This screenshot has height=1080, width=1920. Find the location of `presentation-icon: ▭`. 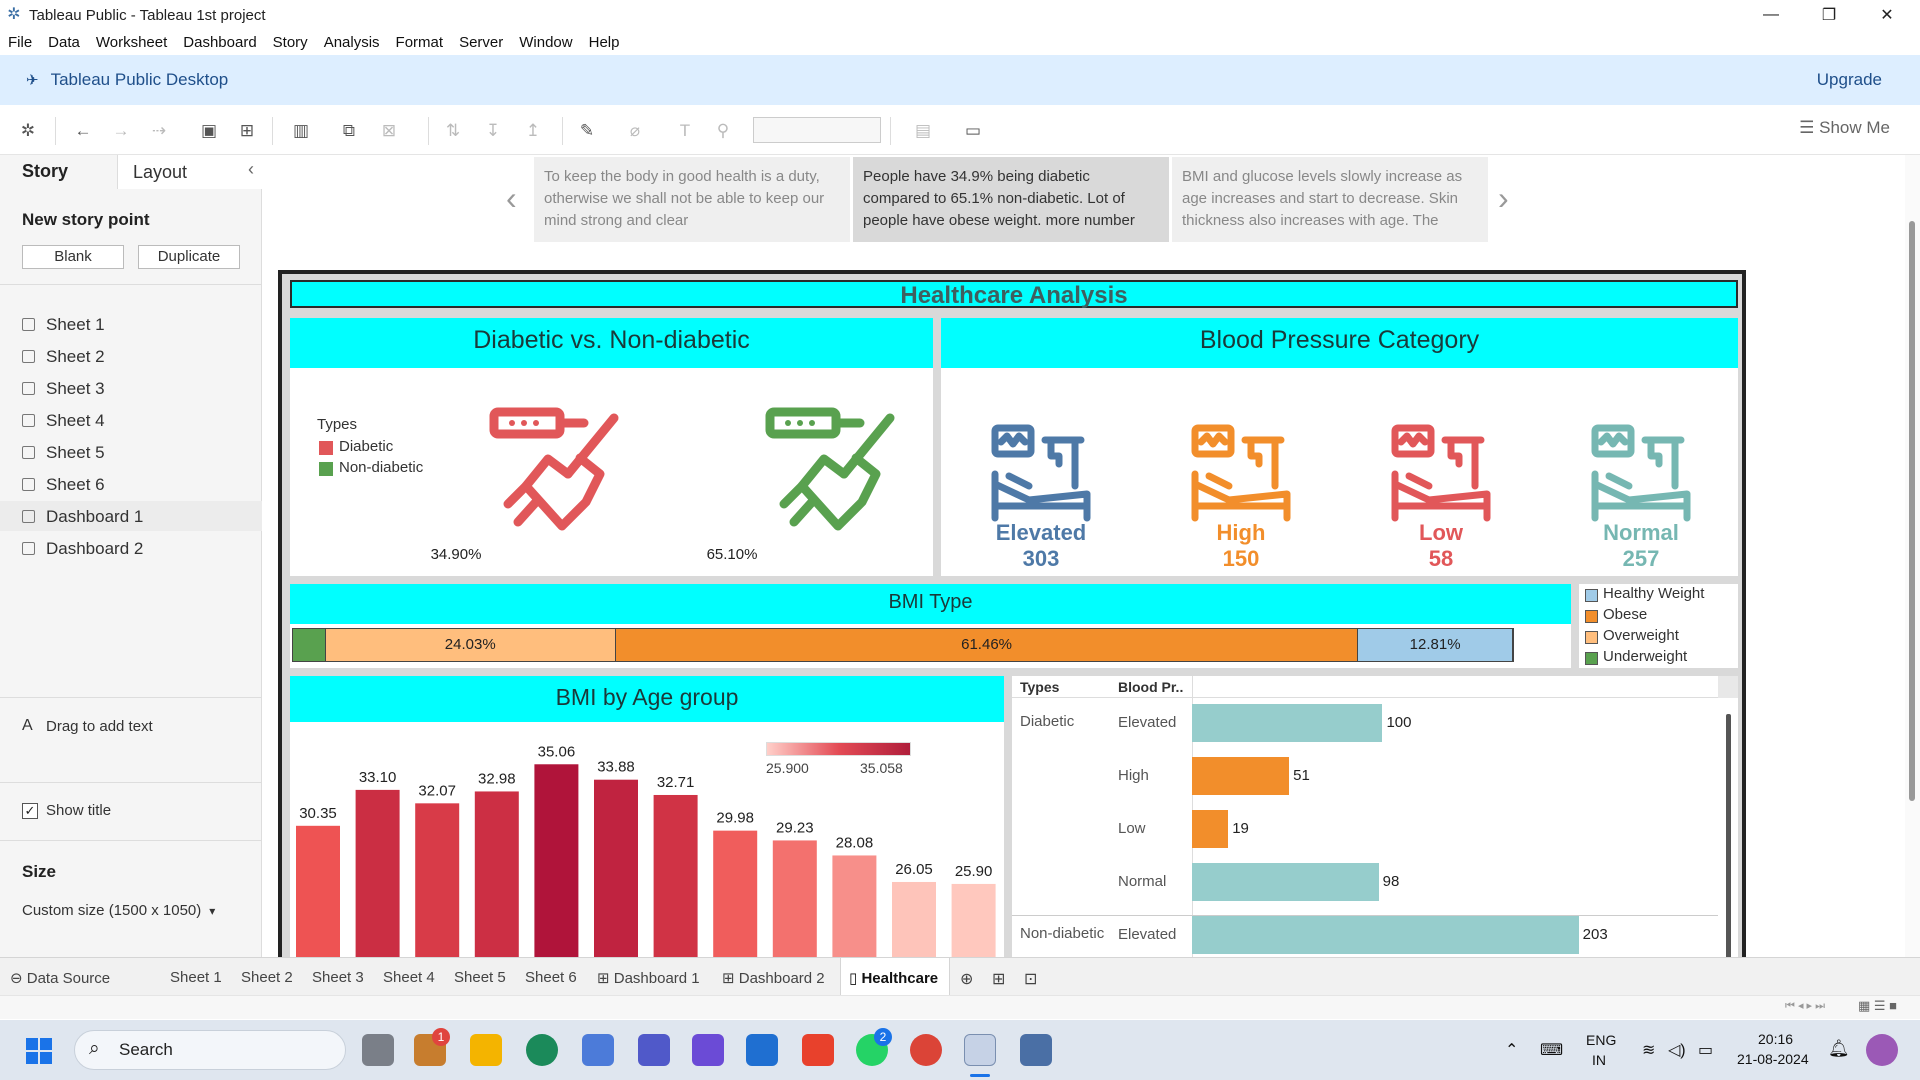

presentation-icon: ▭ is located at coordinates (973, 130).